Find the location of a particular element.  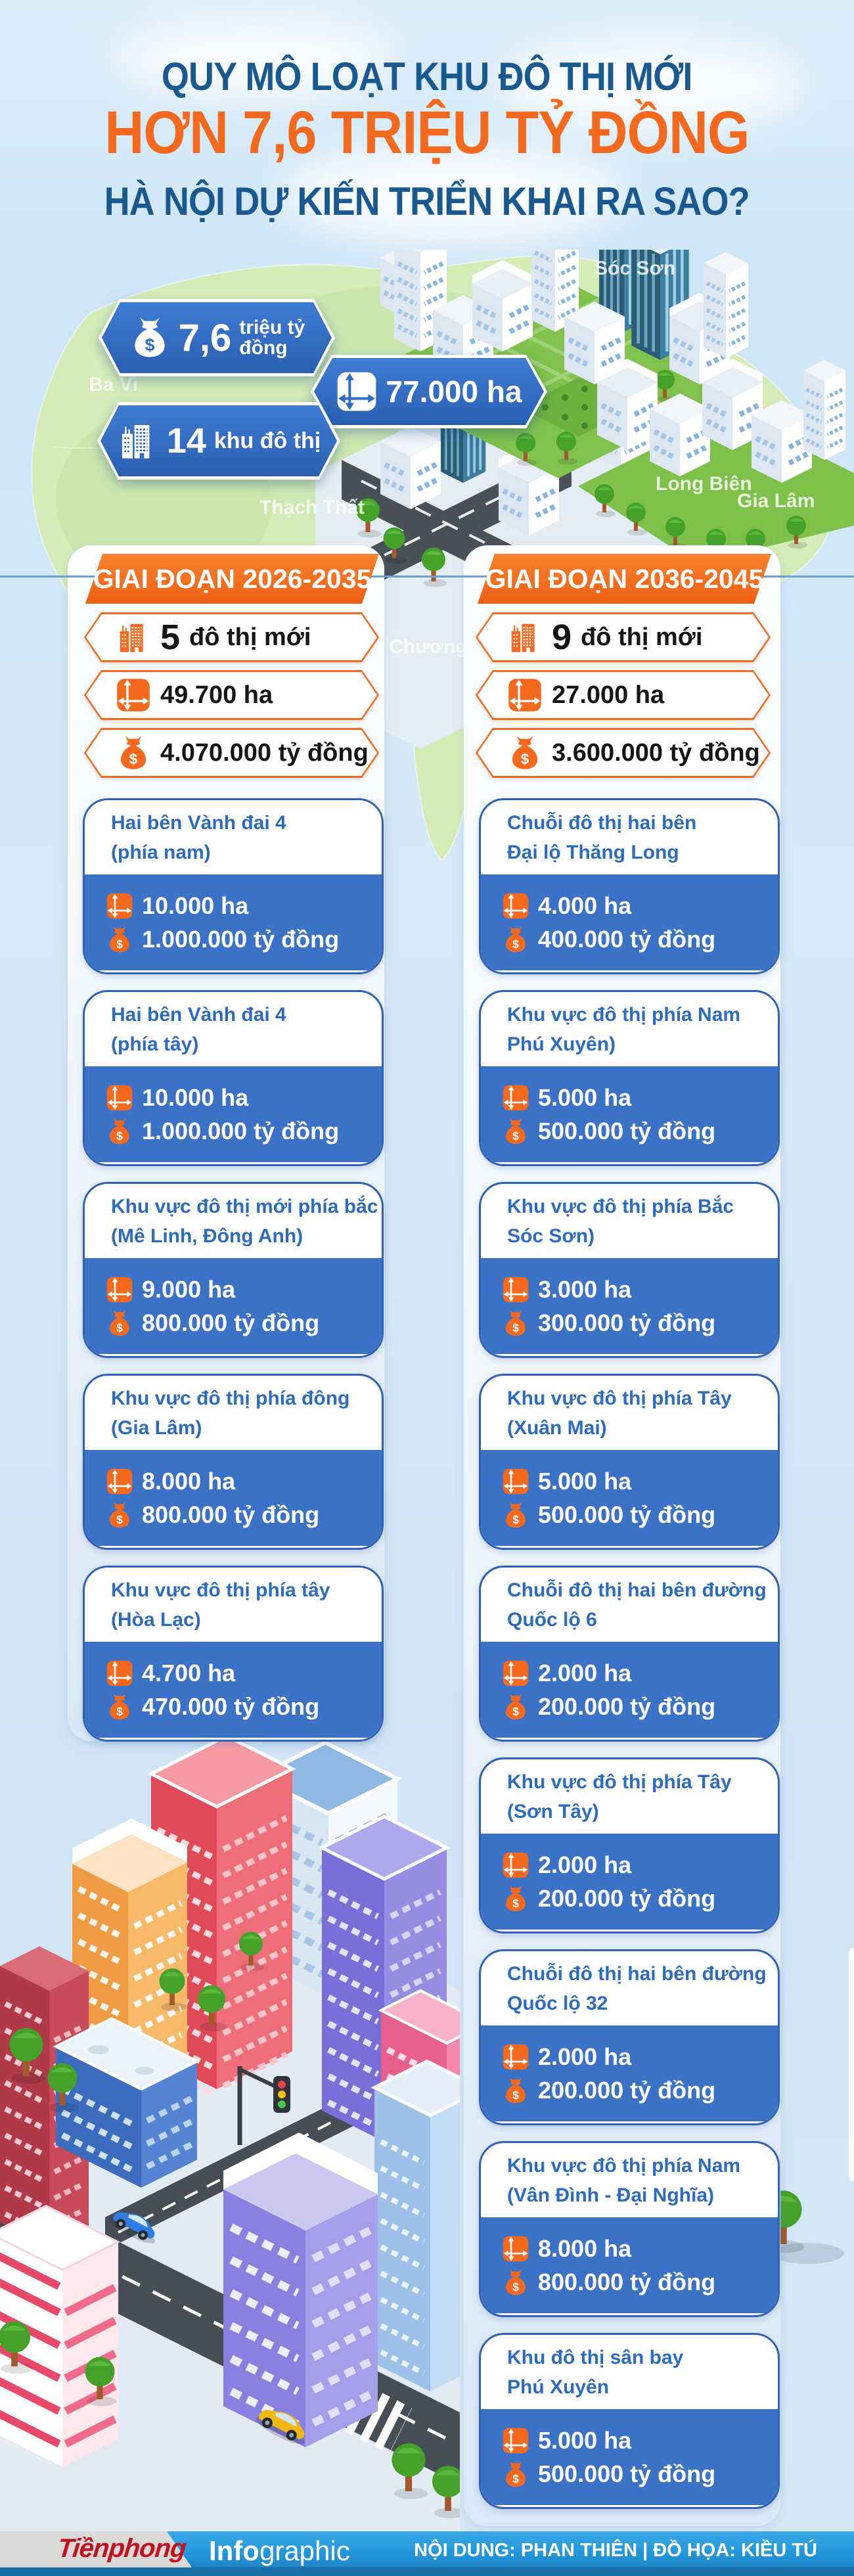

map-label-gia-lam: Gia Lâm is located at coordinates (776, 501).